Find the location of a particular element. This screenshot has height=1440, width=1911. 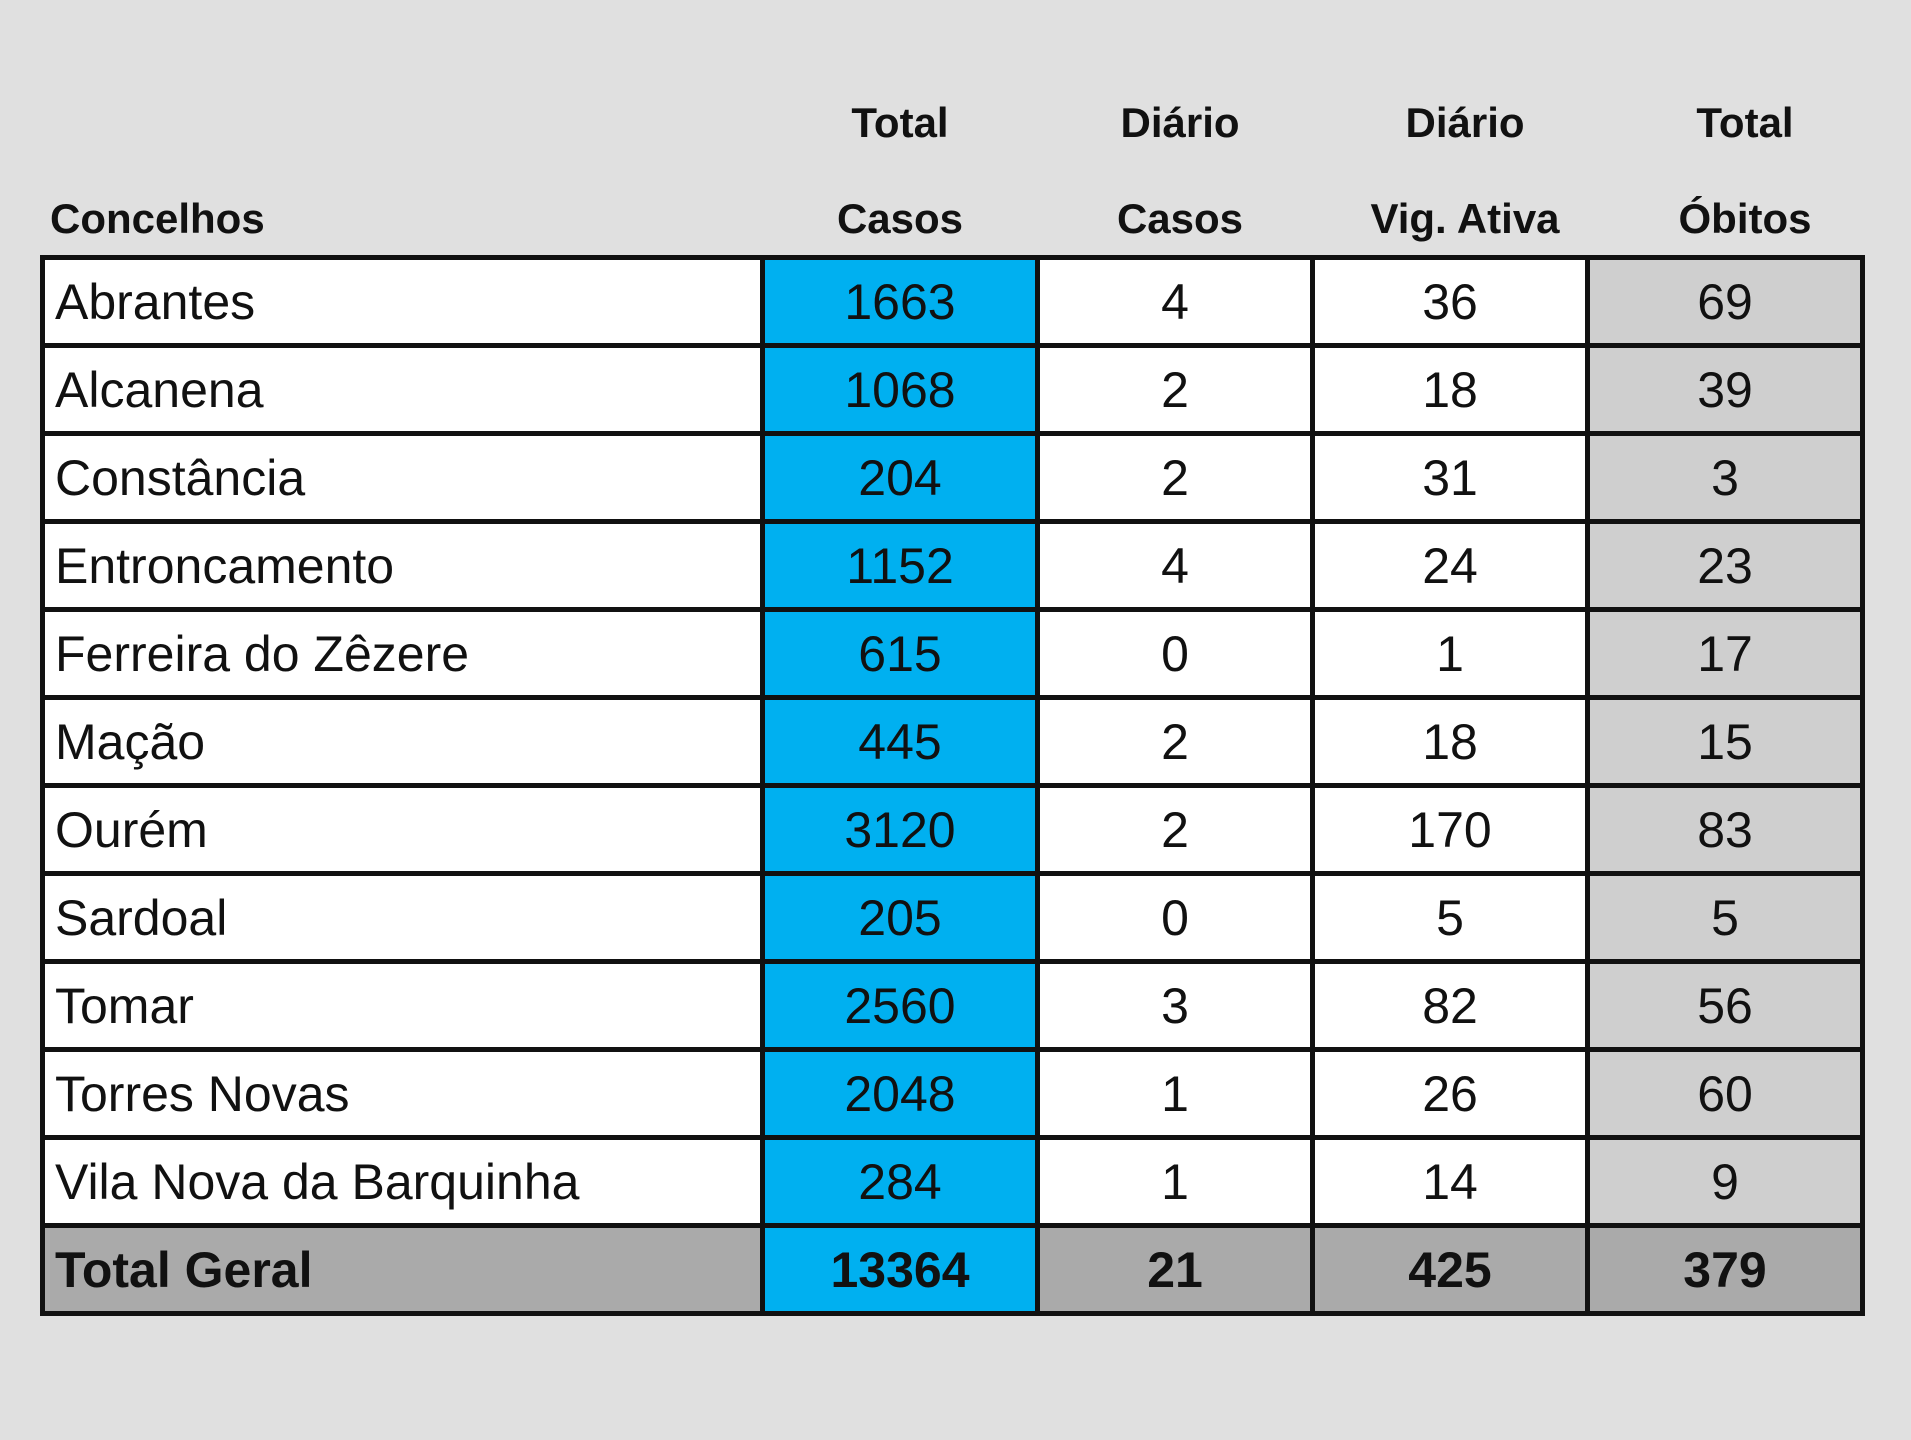

table-row: Abrantes 1663 4 36 69 is located at coordinates (952, 301).